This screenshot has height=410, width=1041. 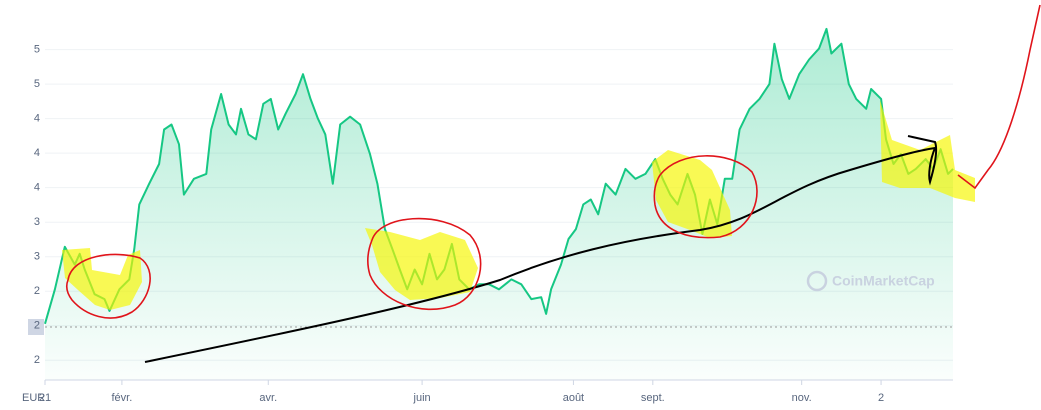 What do you see at coordinates (881, 398) in the screenshot?
I see `x-tick-label: 2` at bounding box center [881, 398].